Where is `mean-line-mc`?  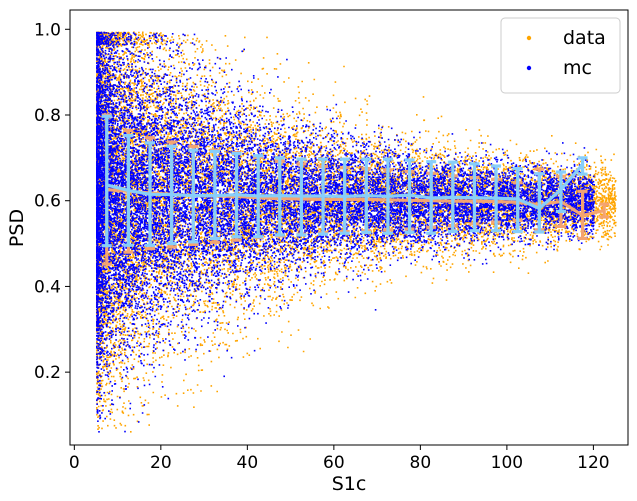
mean-line-mc is located at coordinates (345, 186).